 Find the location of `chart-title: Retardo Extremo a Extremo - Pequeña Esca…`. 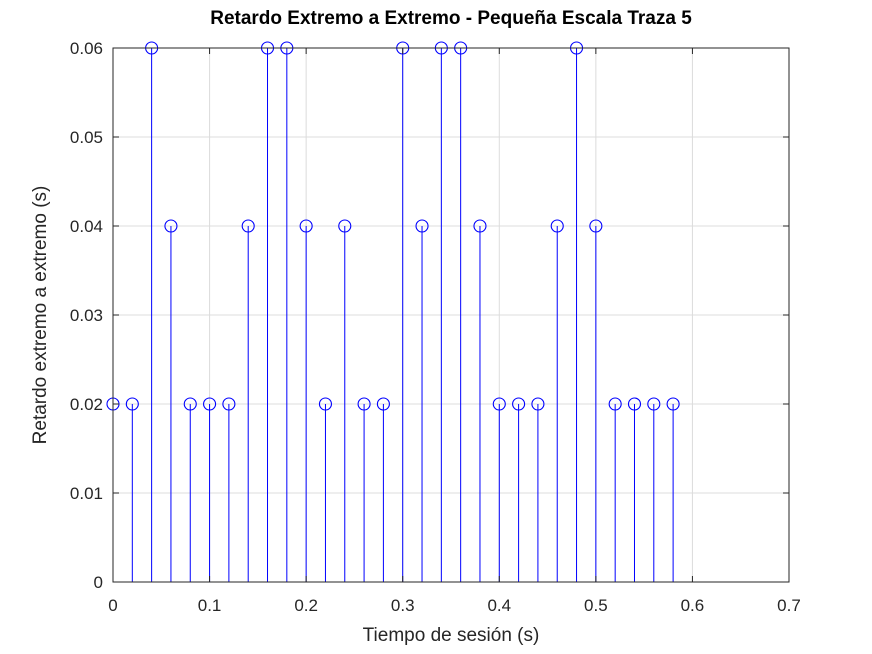

chart-title: Retardo Extremo a Extremo - Pequeña Esca… is located at coordinates (451, 18).